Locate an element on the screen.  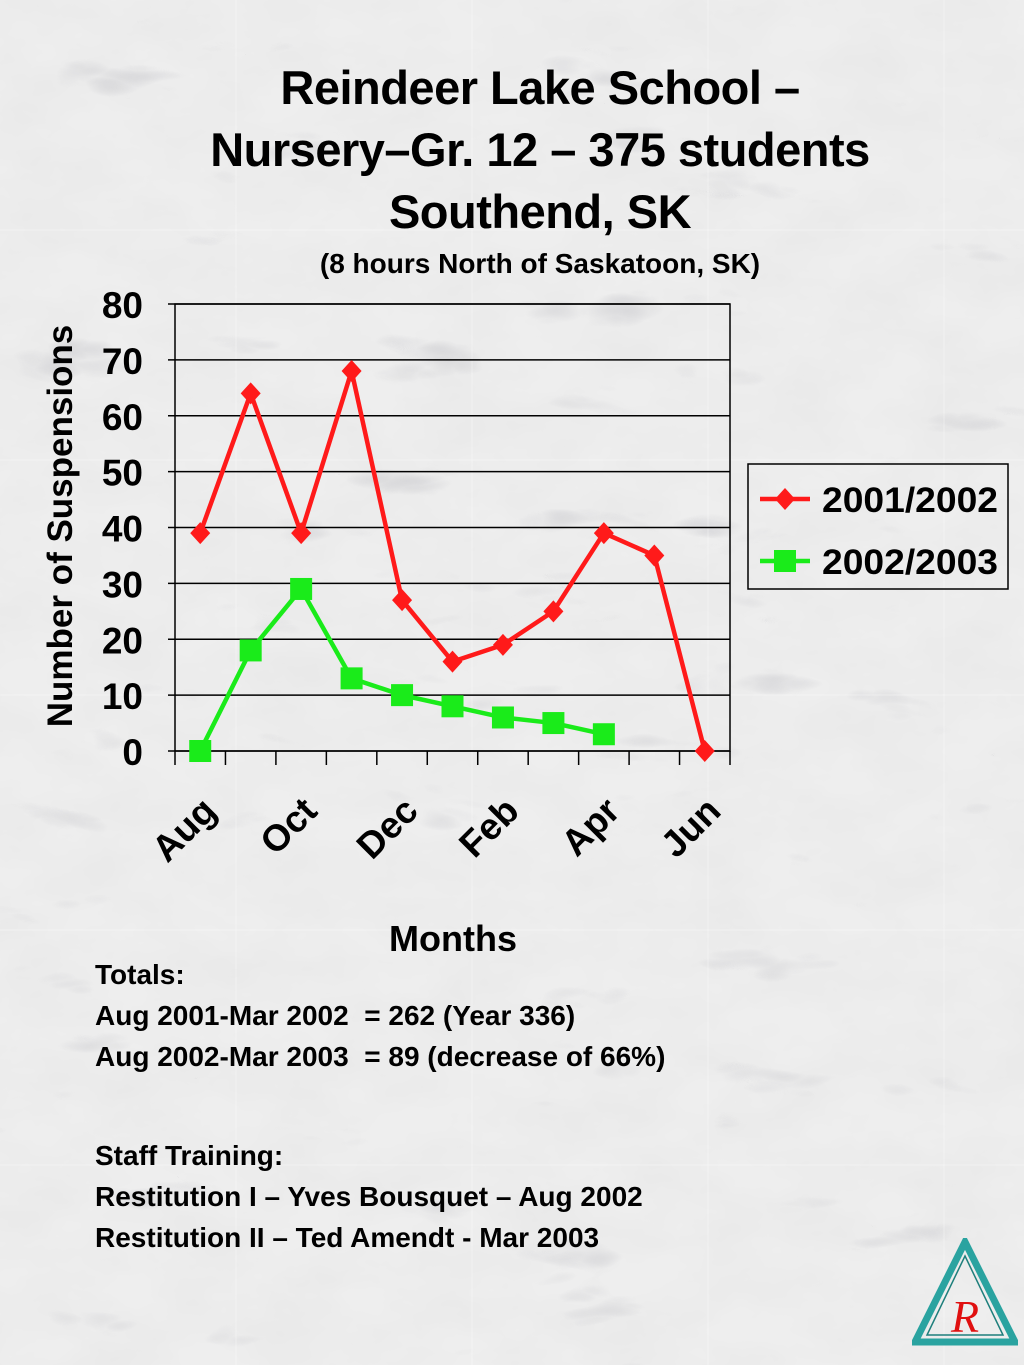
y-tick-label: 10 is located at coordinates (122, 696).